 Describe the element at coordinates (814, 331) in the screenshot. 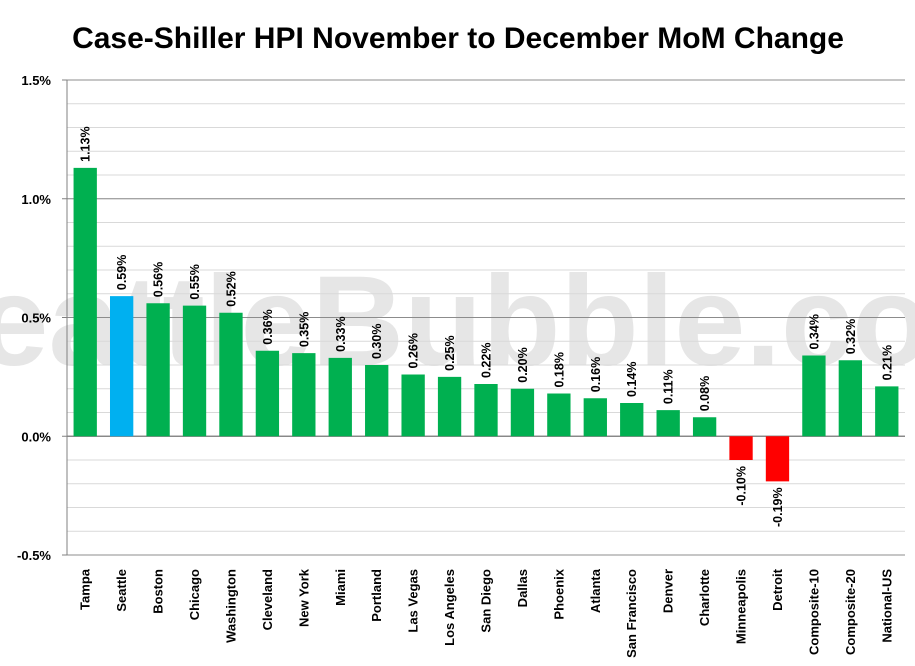

I see `data-label: 0.34%` at that location.